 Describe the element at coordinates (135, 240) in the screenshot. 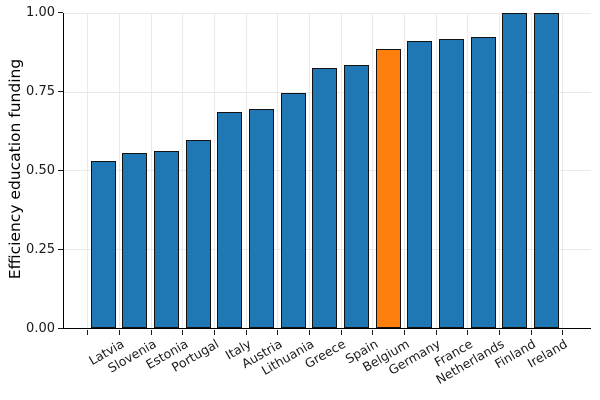

I see `bar-slovenia` at that location.